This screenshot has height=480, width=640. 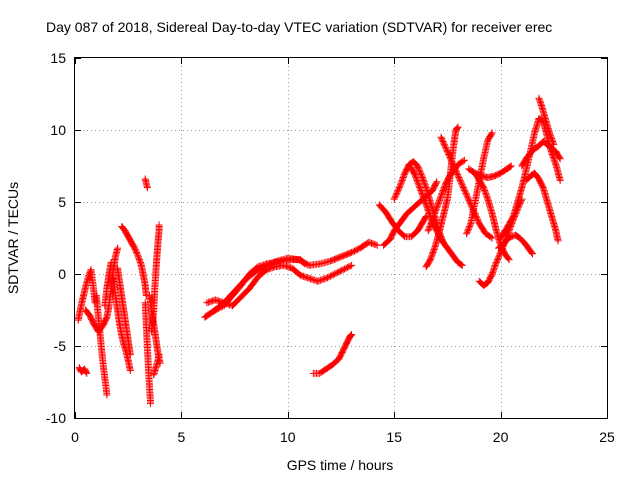 I want to click on series-arc-h, so click(x=134, y=261).